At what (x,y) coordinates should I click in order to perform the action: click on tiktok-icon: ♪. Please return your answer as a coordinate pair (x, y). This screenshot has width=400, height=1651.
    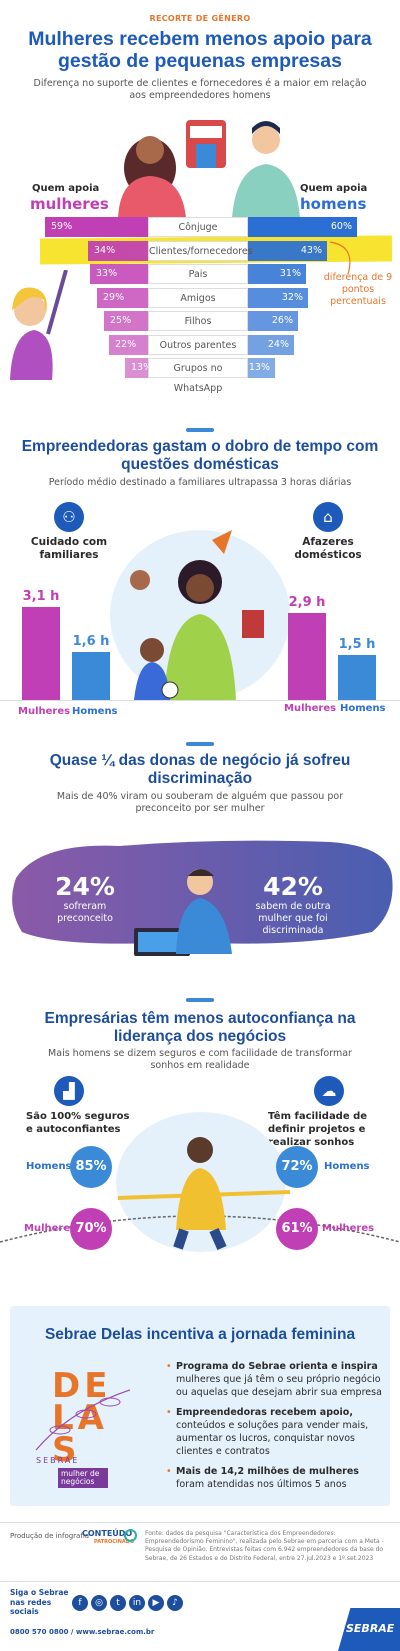
    Looking at the image, I should click on (175, 1603).